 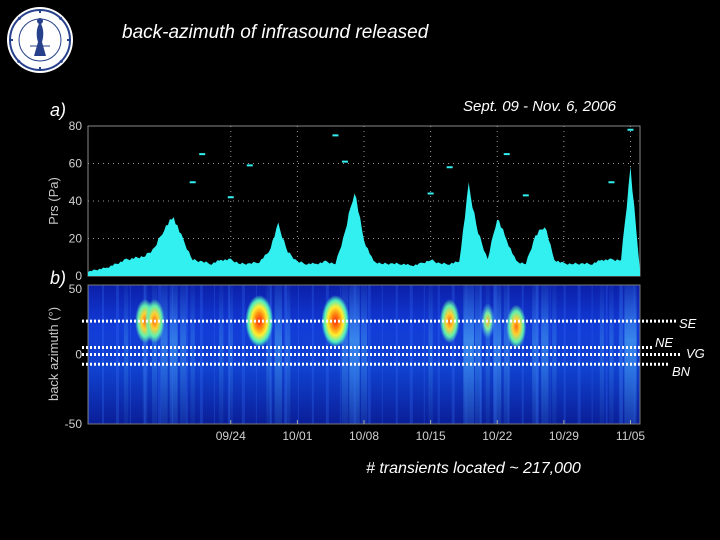 I want to click on transient-count-caption: # transients located ~ 217,000, so click(x=473, y=468).